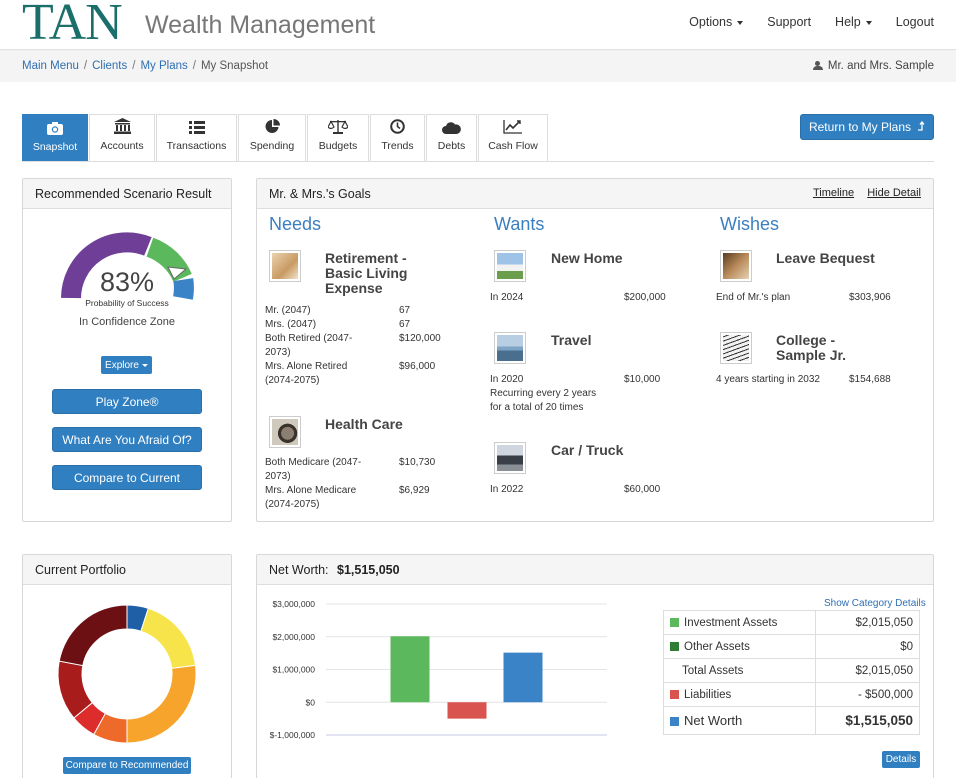  What do you see at coordinates (894, 193) in the screenshot?
I see `hide-detail-link: Hide Detail` at bounding box center [894, 193].